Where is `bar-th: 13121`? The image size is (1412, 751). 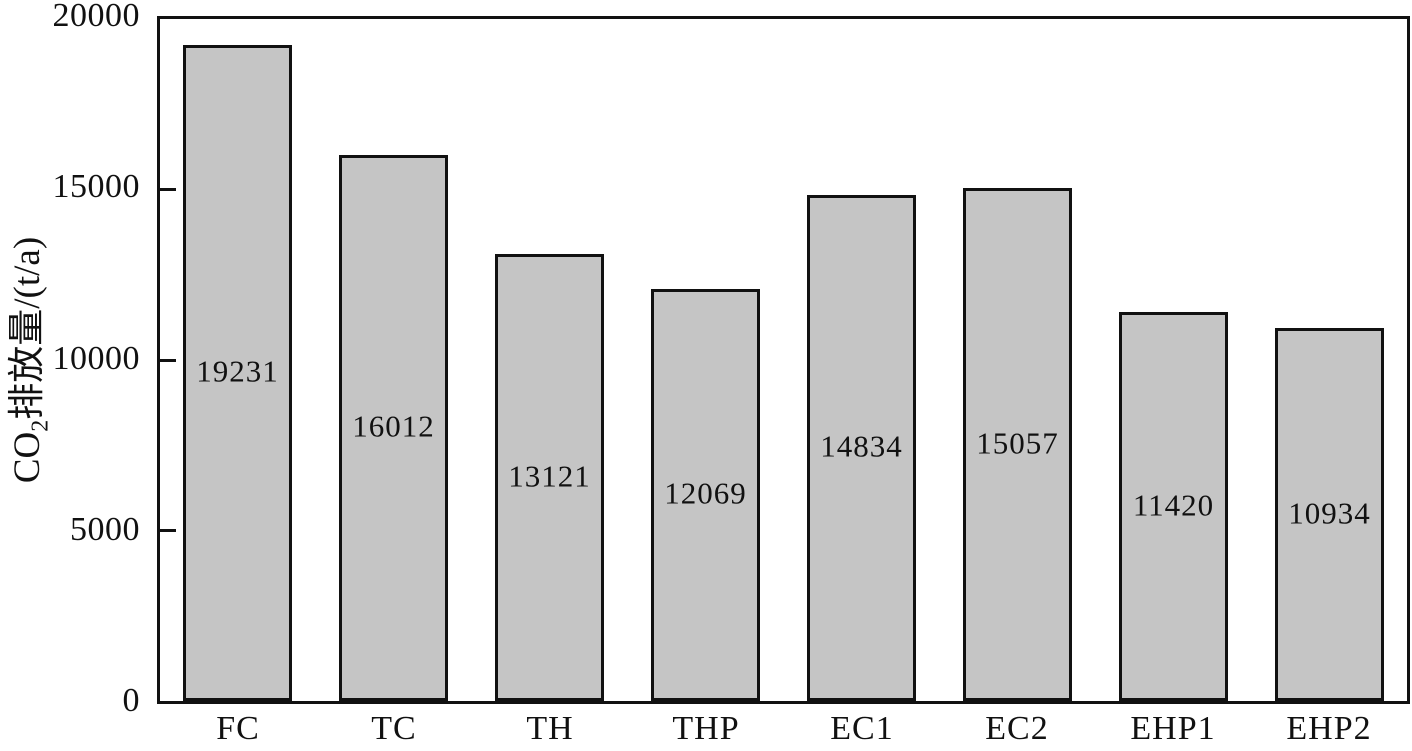 bar-th: 13121 is located at coordinates (549, 477).